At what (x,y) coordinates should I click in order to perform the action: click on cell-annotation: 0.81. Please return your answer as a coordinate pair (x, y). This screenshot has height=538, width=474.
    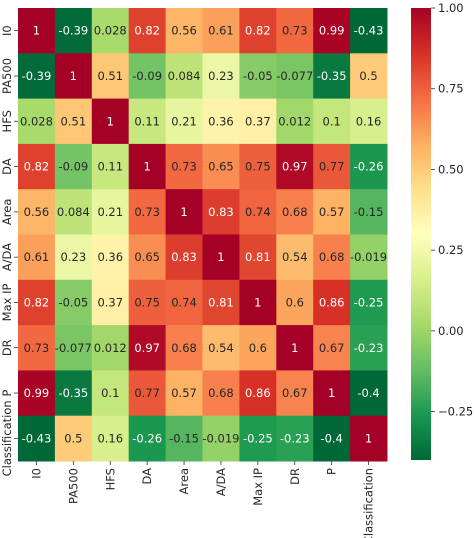
    Looking at the image, I should click on (258, 257).